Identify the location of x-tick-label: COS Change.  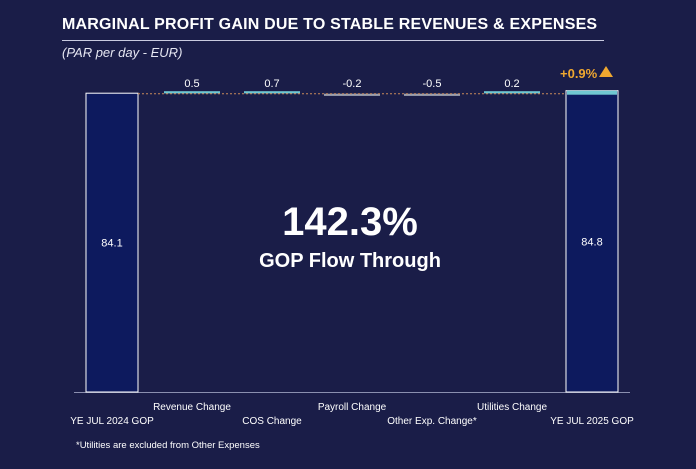
(272, 421).